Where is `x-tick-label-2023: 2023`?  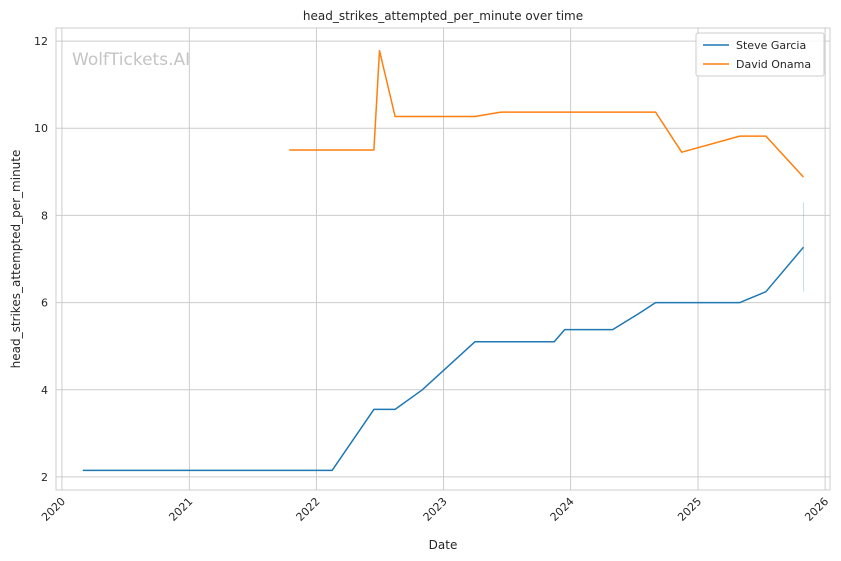
x-tick-label-2023: 2023 is located at coordinates (435, 509).